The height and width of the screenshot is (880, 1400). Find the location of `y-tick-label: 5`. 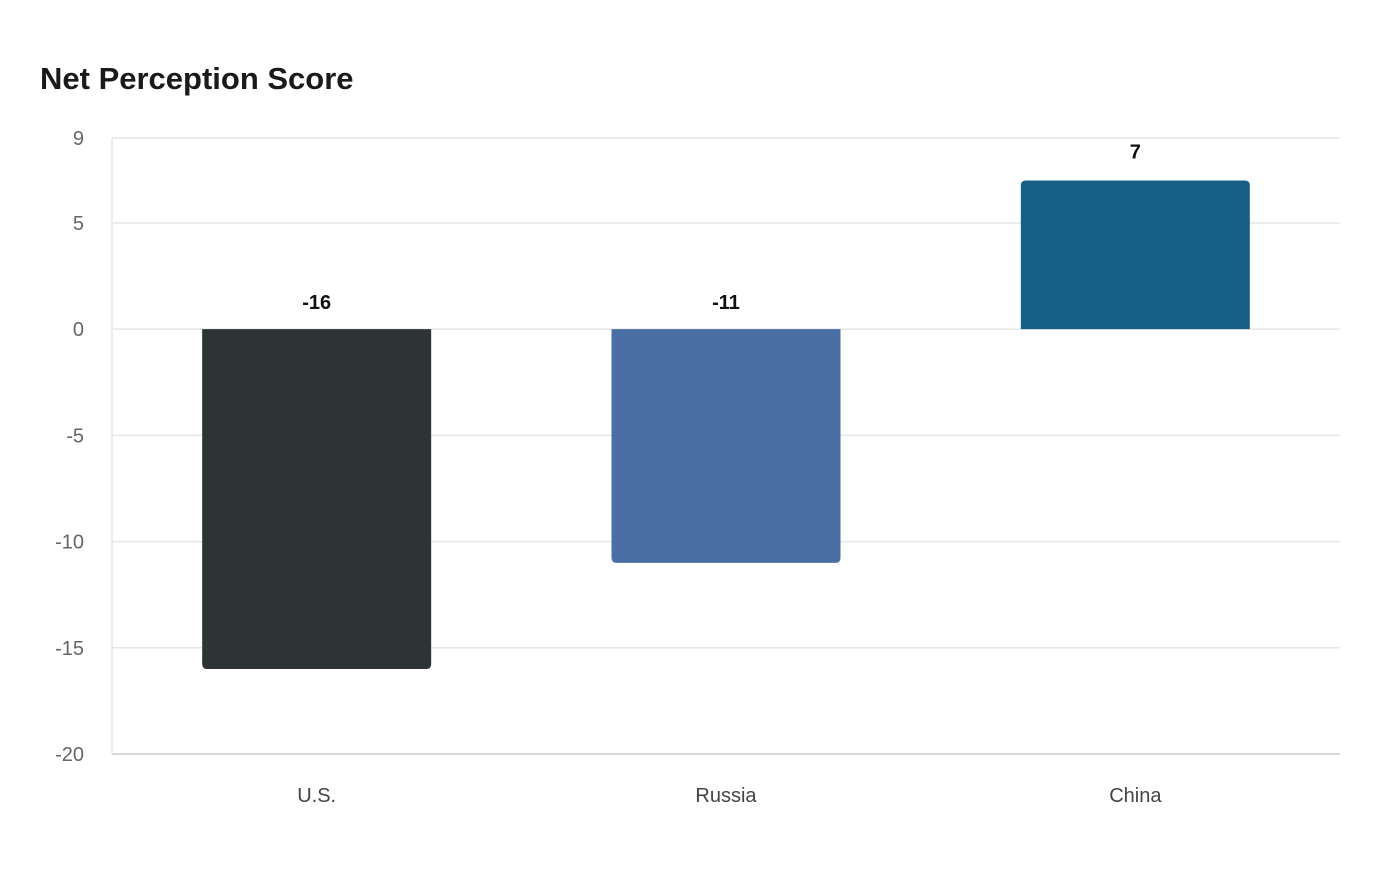

y-tick-label: 5 is located at coordinates (78, 224).